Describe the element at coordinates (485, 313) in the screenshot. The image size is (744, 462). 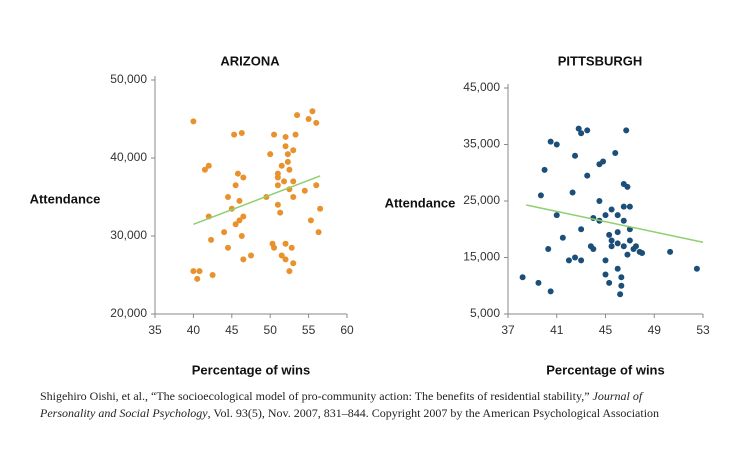
I see `y-tick-label: 5,000` at that location.